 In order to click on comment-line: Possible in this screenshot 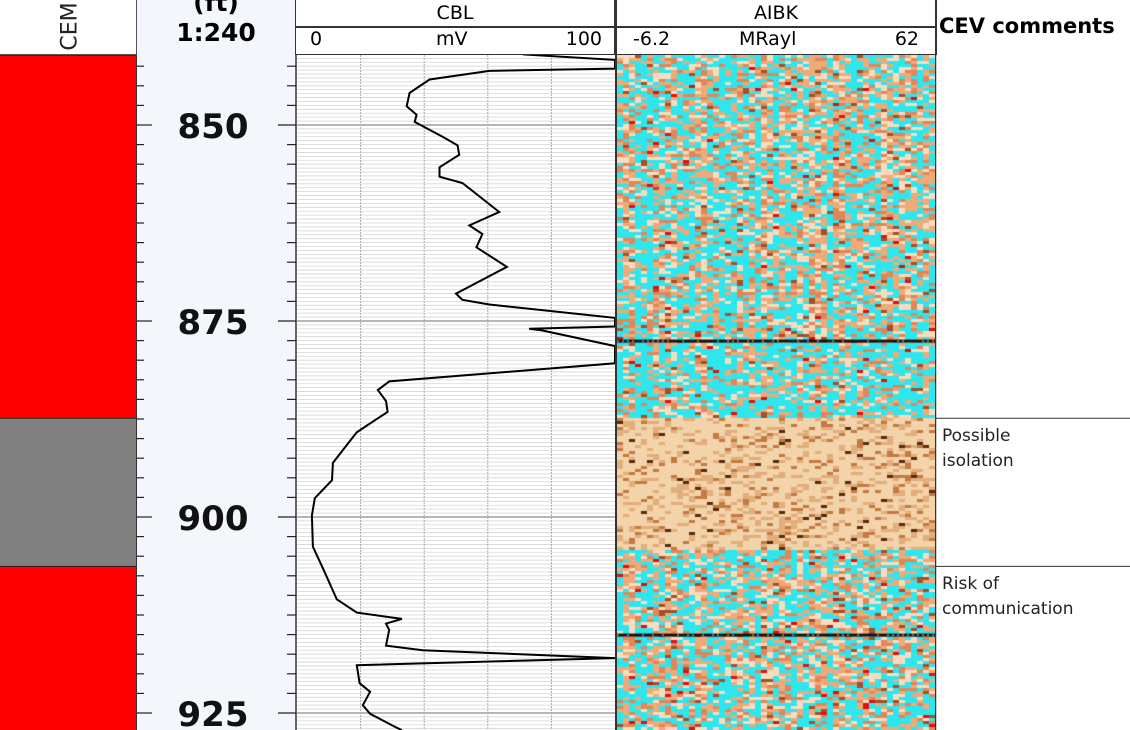, I will do `click(976, 436)`.